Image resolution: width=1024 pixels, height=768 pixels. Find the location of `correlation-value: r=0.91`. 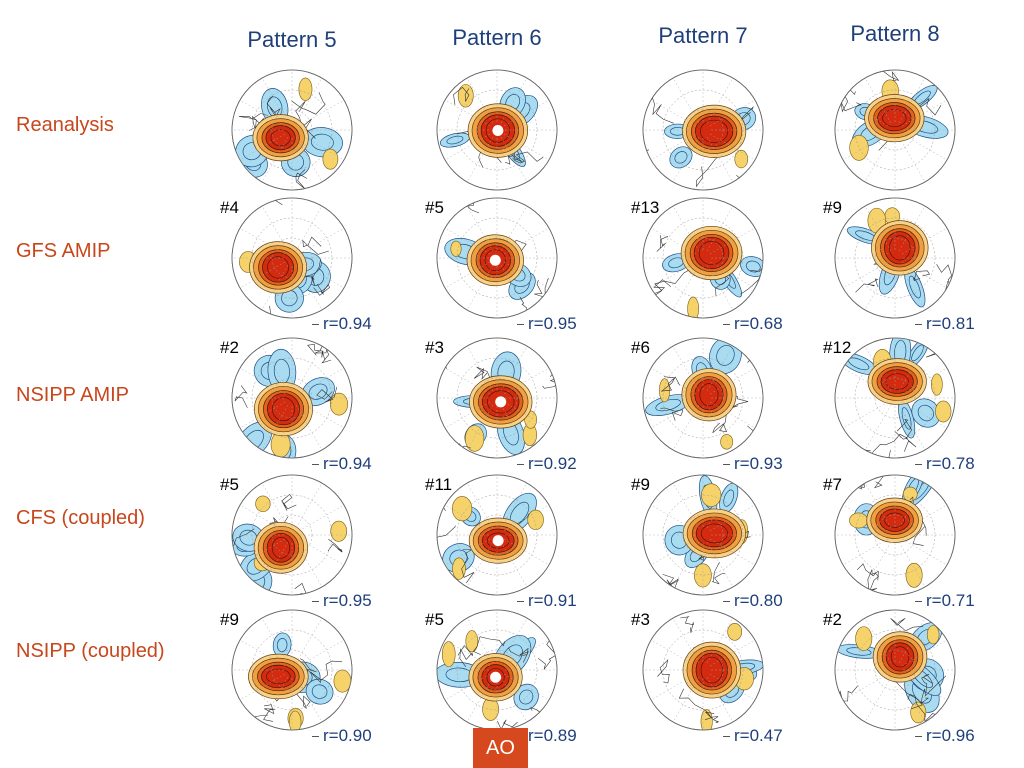

correlation-value: r=0.91 is located at coordinates (547, 601).